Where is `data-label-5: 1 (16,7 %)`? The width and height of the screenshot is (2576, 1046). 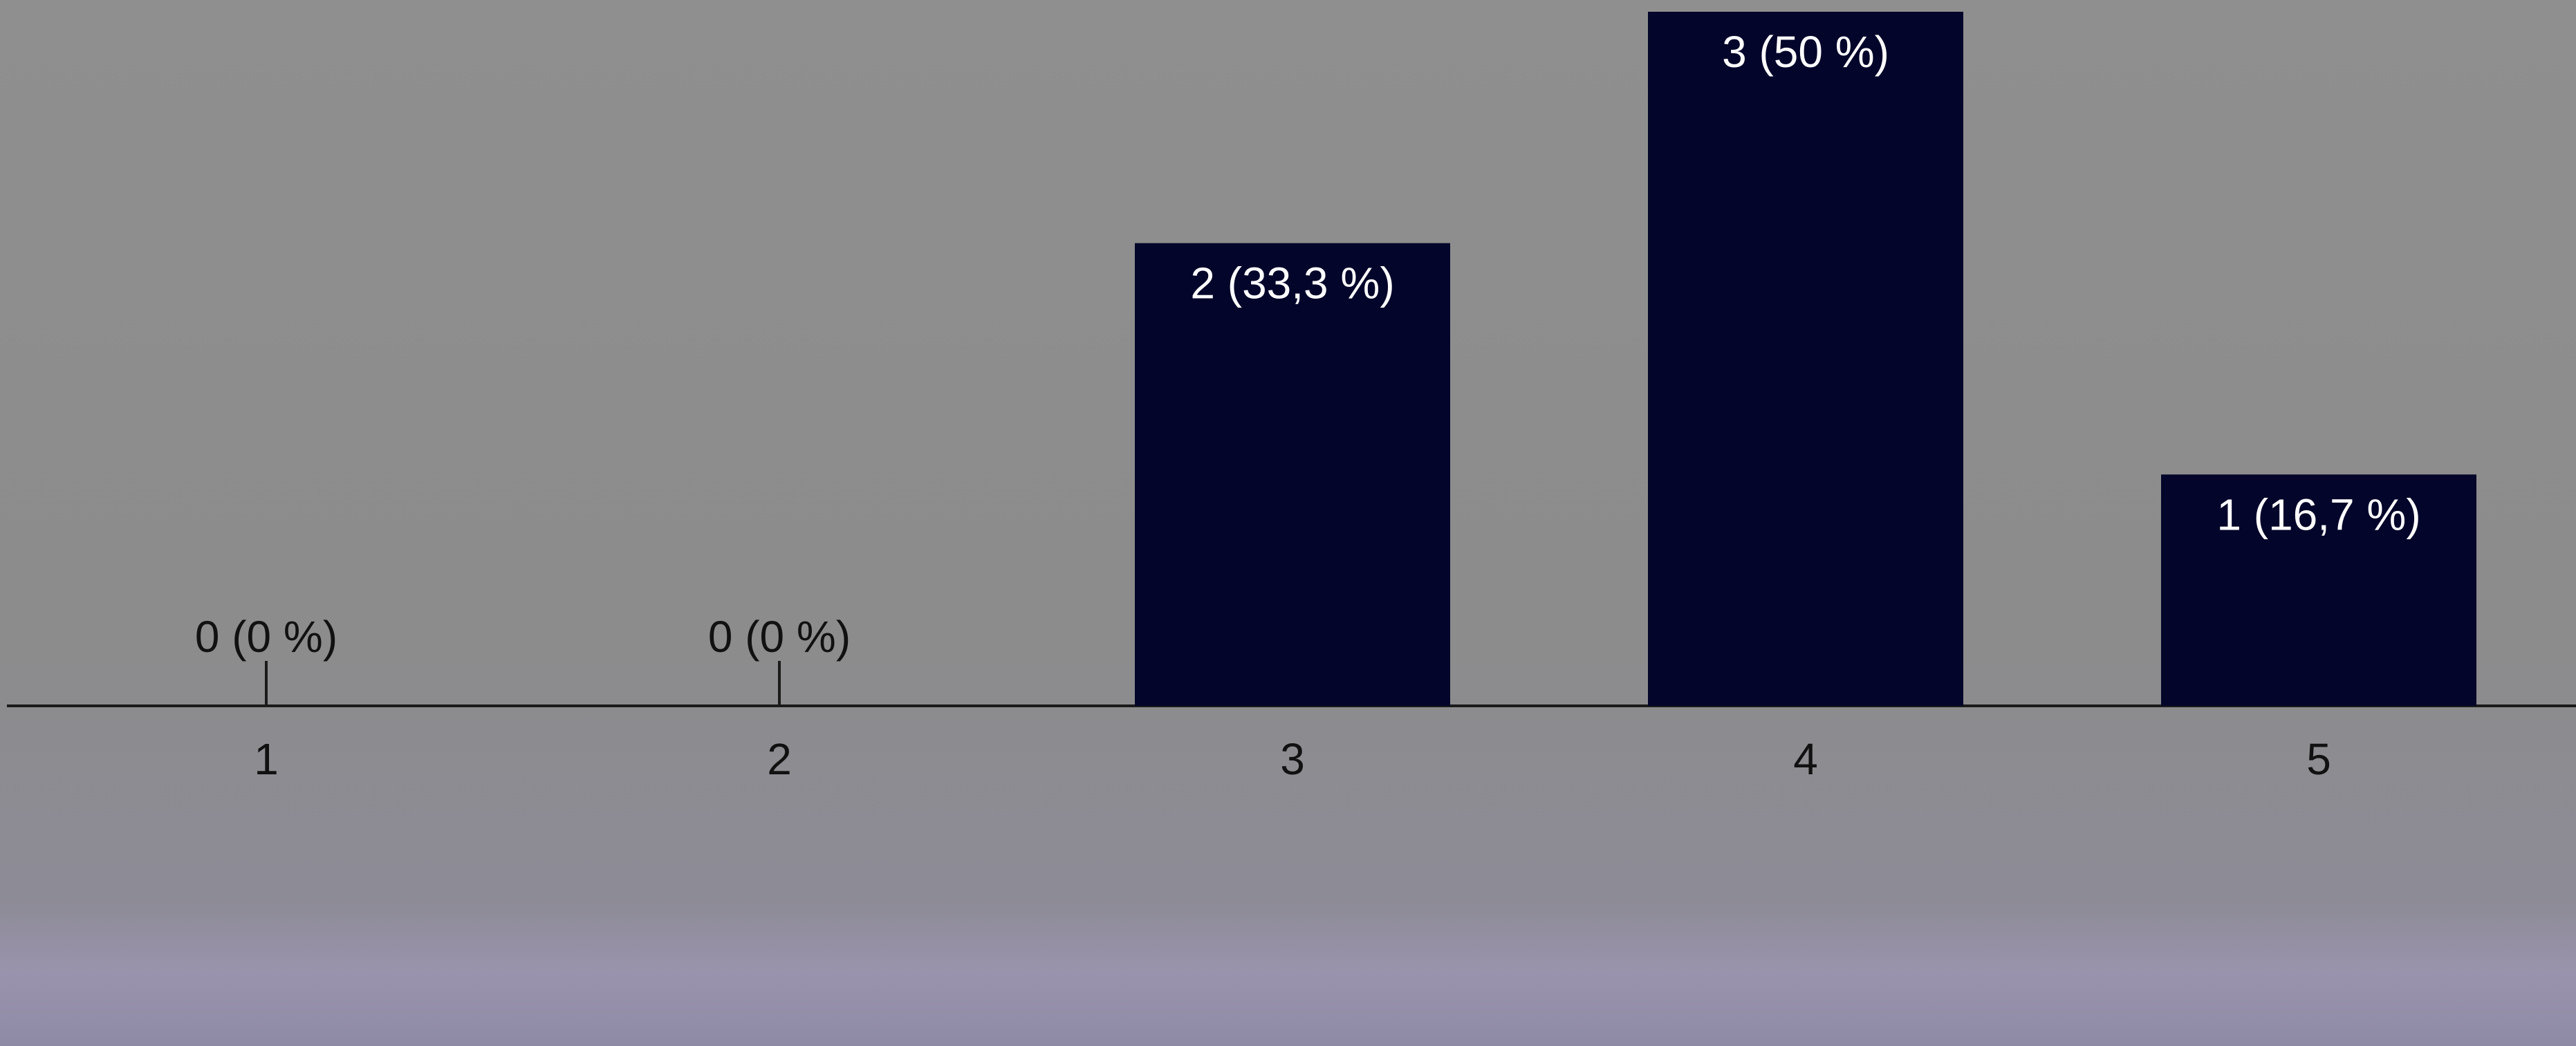
data-label-5: 1 (16,7 %) is located at coordinates (2318, 514).